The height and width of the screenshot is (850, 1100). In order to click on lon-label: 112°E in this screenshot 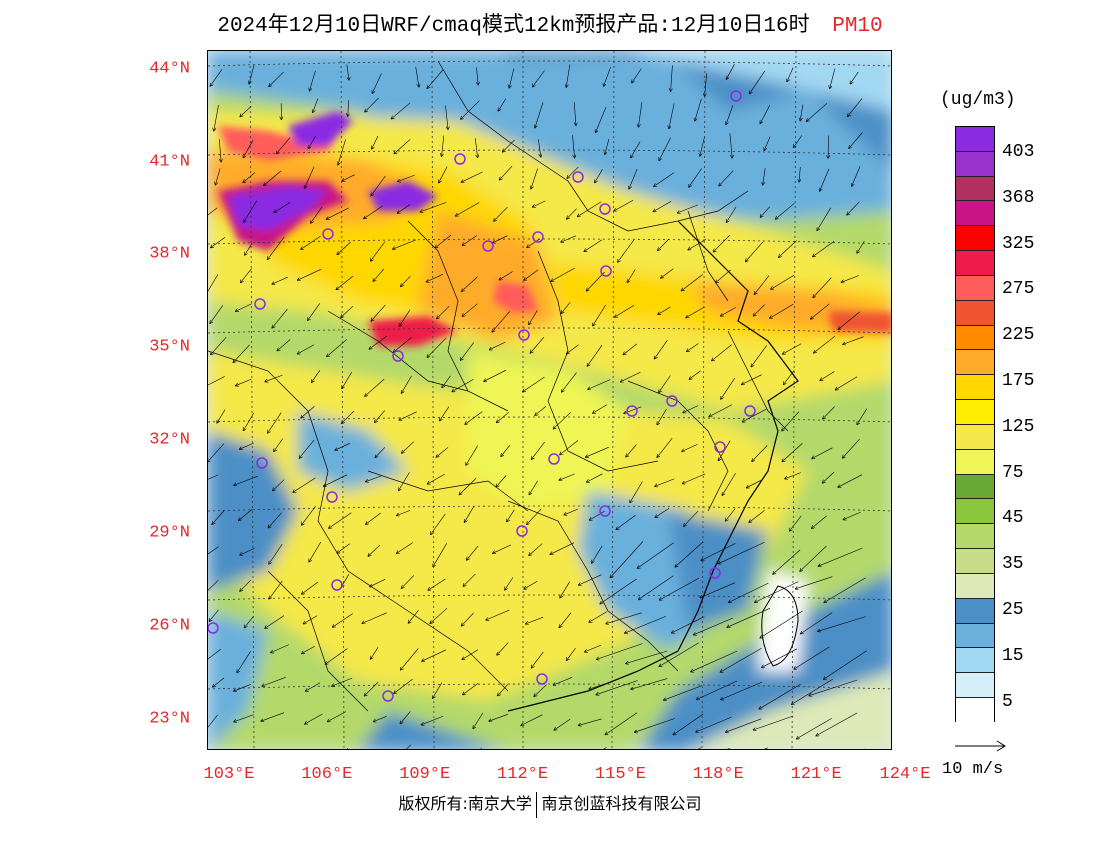, I will do `click(523, 774)`.